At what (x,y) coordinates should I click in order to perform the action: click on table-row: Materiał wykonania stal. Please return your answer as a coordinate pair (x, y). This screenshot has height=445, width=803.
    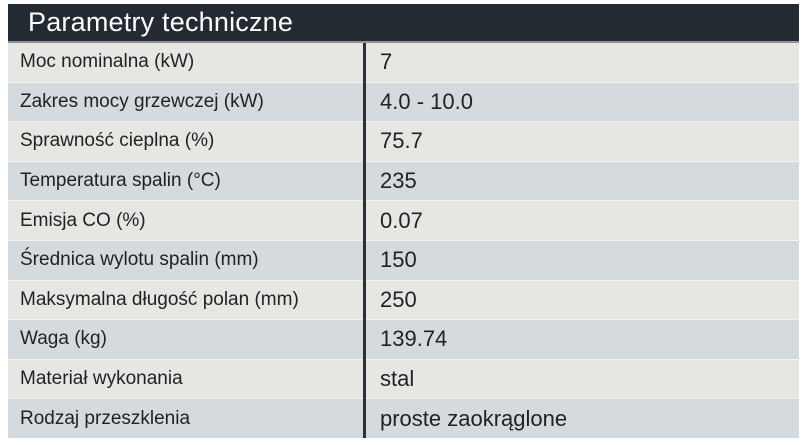
    Looking at the image, I should click on (403, 379).